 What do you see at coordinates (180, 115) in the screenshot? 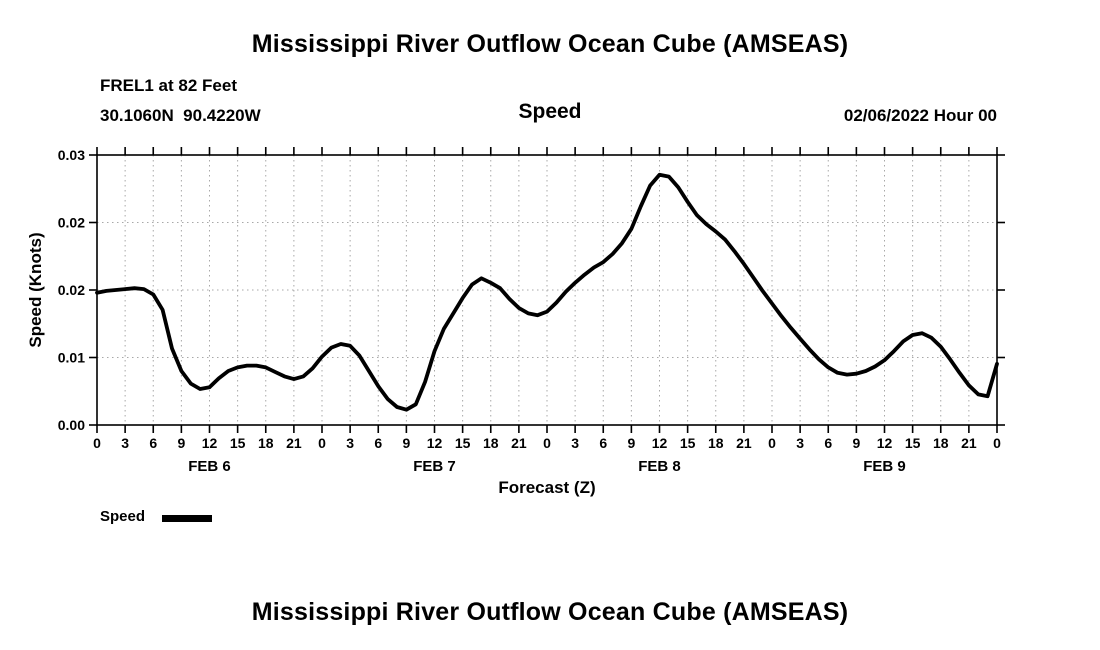
I see `coordinates-label: 30.1060N 90.4220W` at bounding box center [180, 115].